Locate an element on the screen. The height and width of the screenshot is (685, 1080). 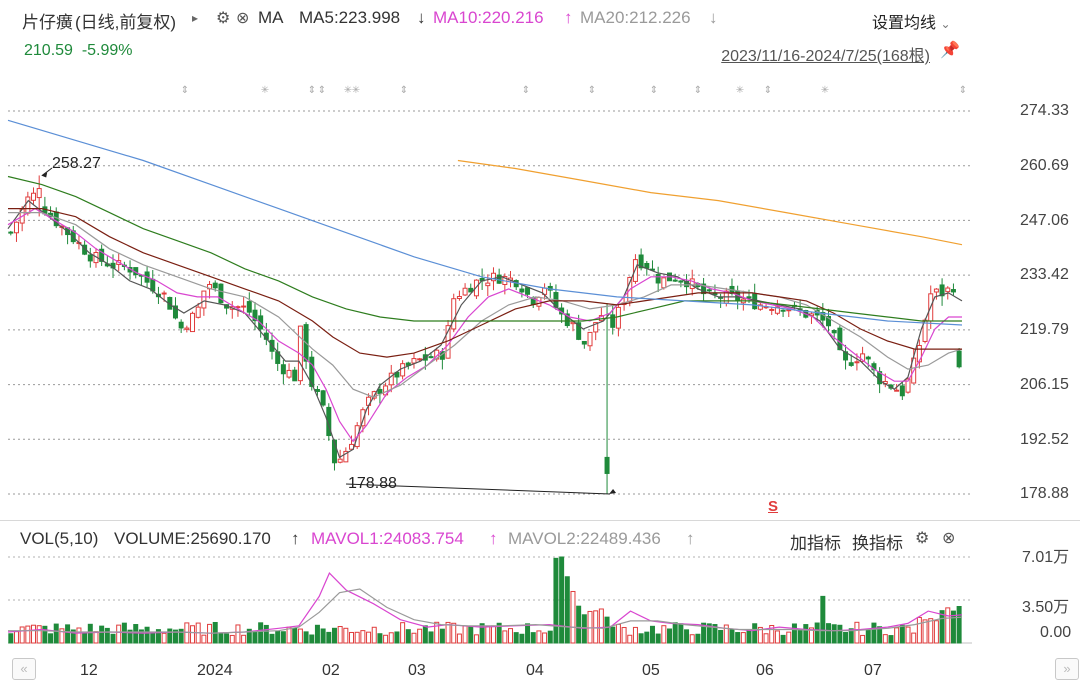
set-ma-button: 设置均线 ⌄ is located at coordinates (911, 21).